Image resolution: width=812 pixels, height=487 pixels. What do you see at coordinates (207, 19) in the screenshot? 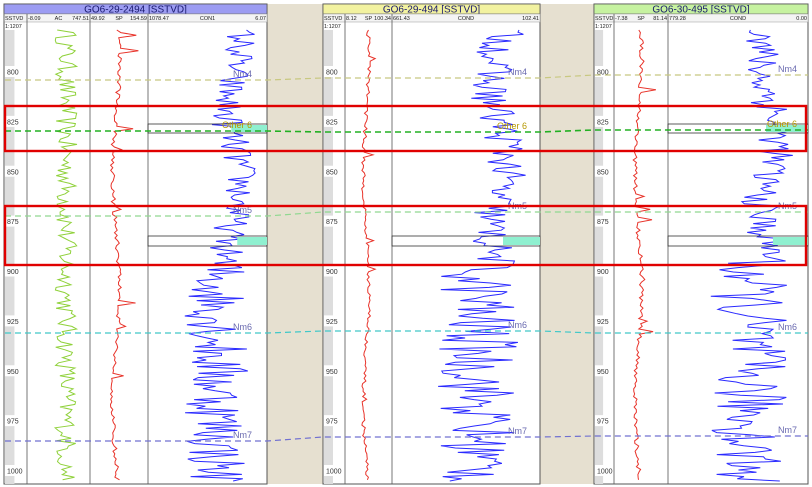
I see `curve-name: CON1` at bounding box center [207, 19].